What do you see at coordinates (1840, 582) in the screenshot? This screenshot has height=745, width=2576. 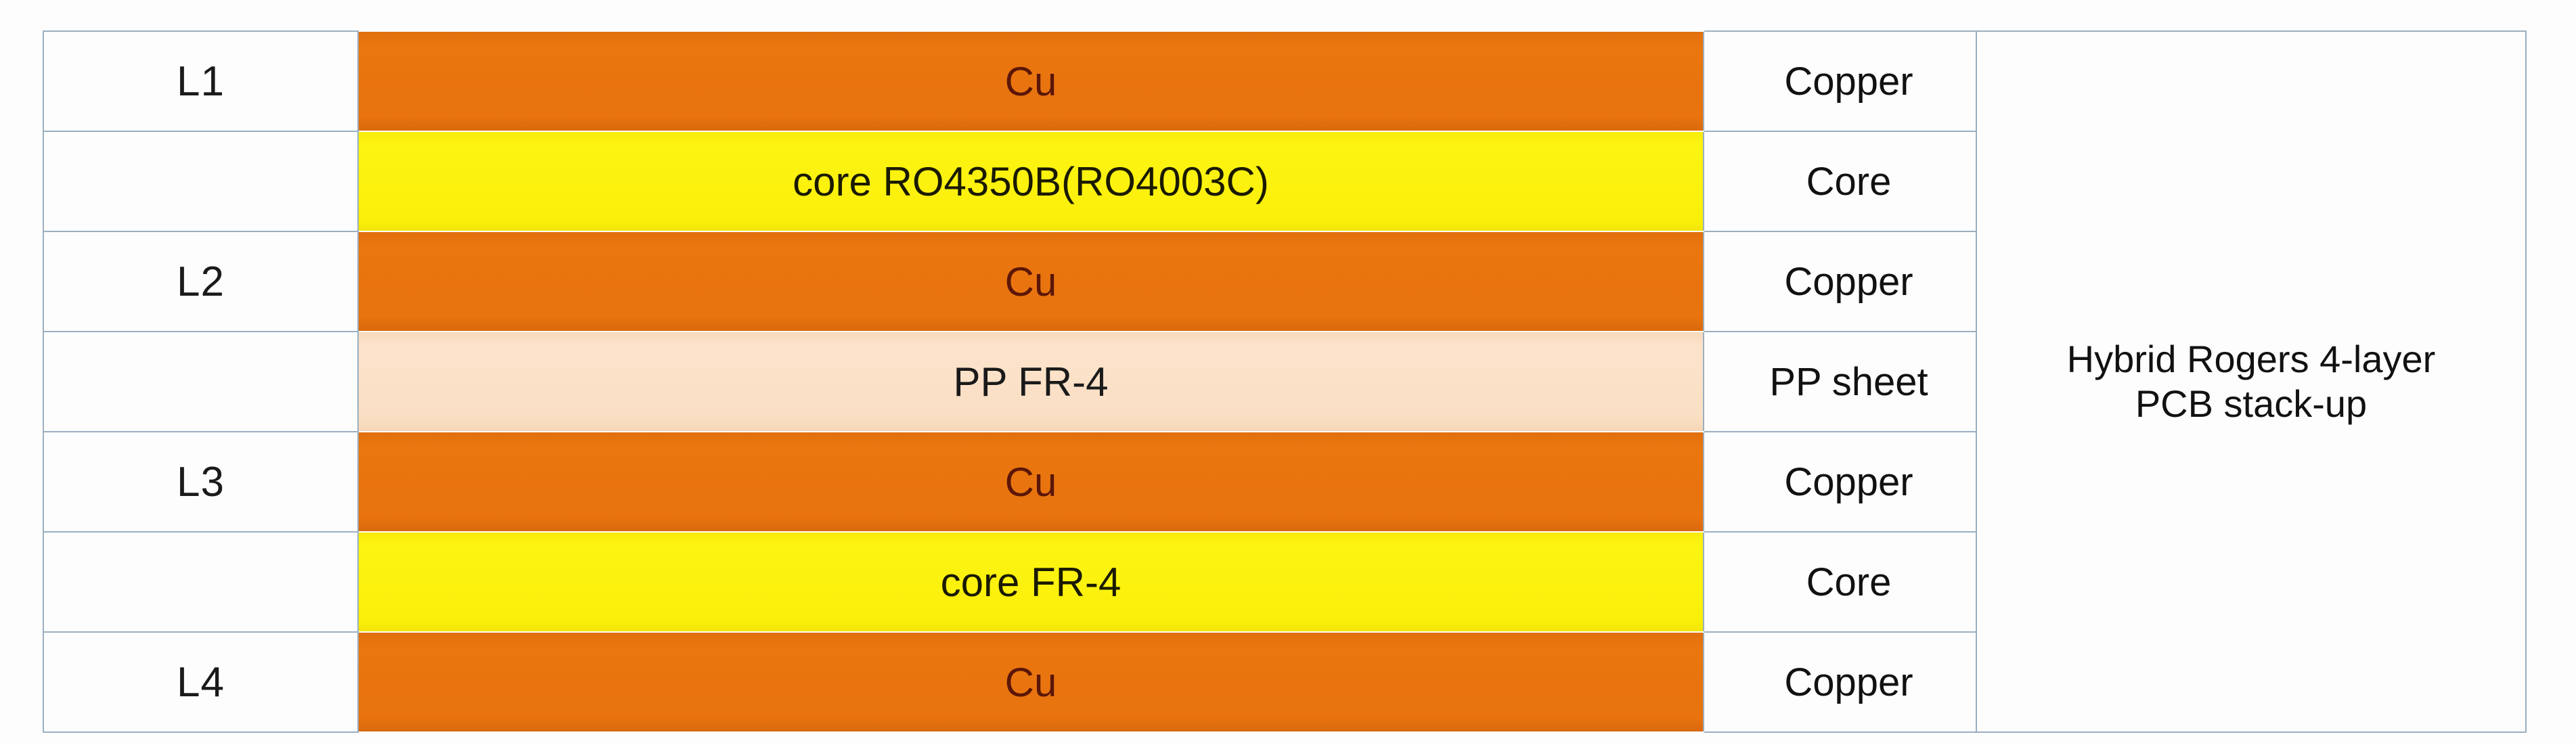 I see `type-label-core-2: Core` at bounding box center [1840, 582].